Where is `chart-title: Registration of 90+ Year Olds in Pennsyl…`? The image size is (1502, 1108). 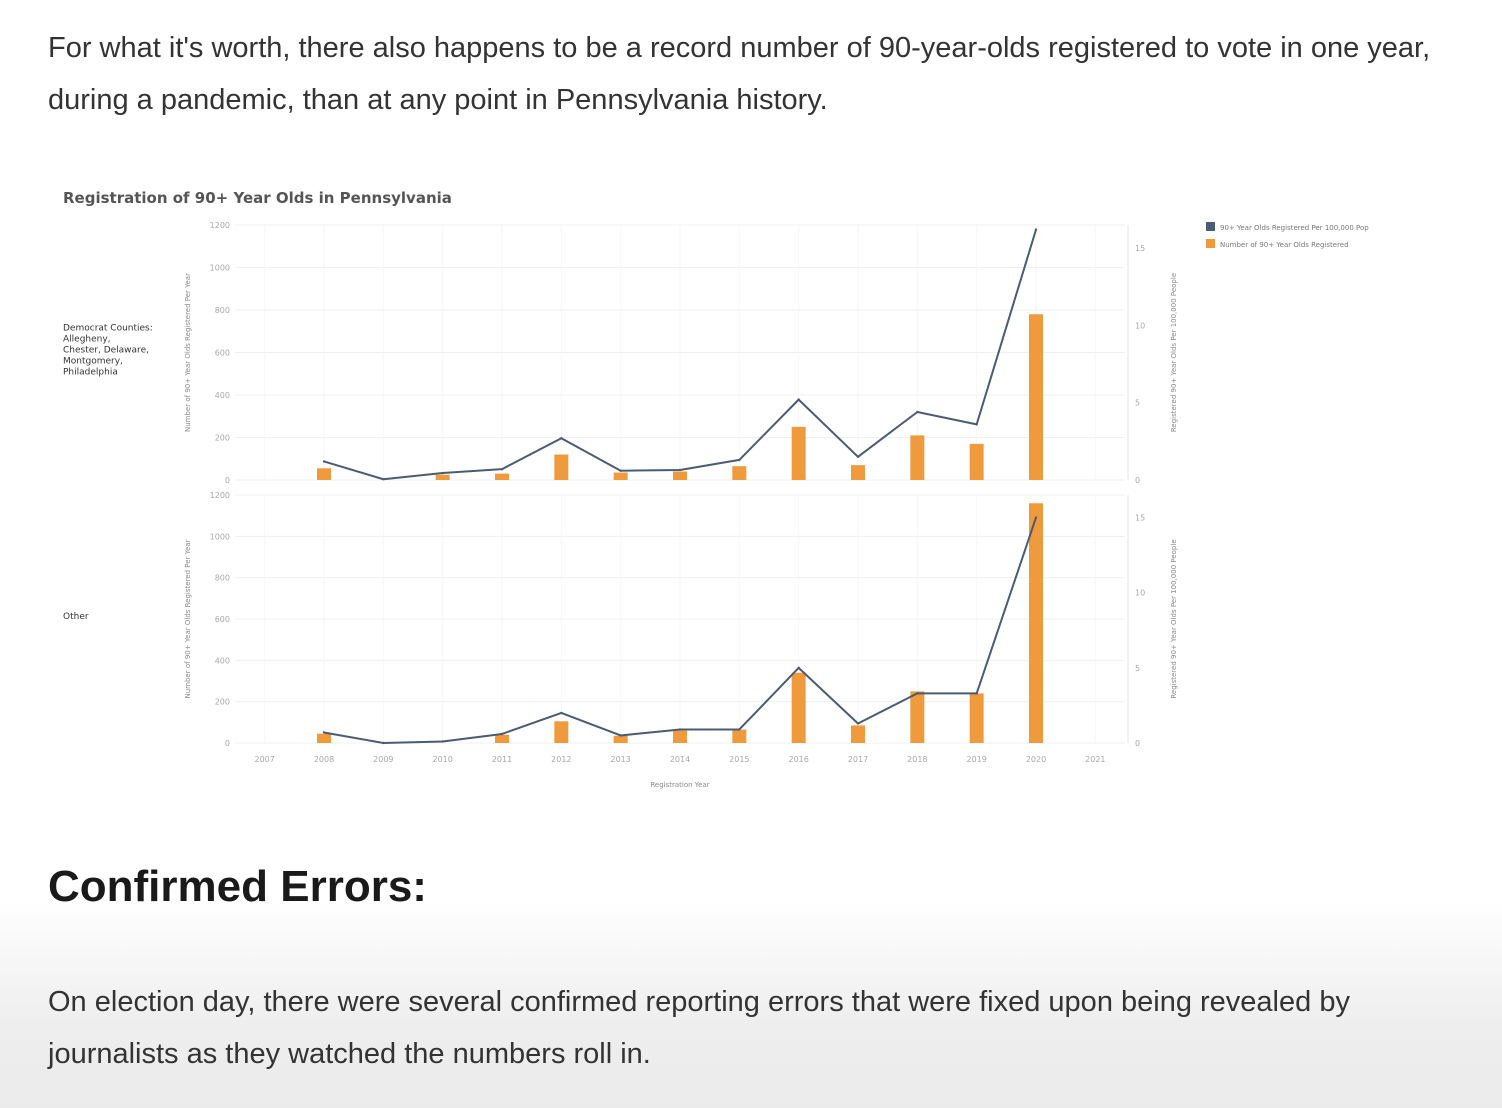 chart-title: Registration of 90+ Year Olds in Pennsyl… is located at coordinates (257, 198).